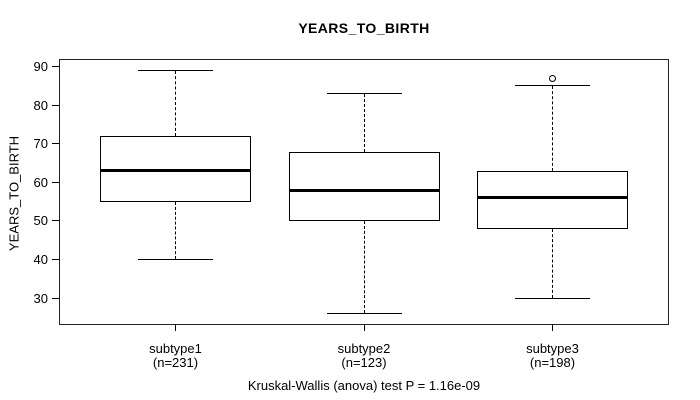 The height and width of the screenshot is (400, 700). What do you see at coordinates (364, 28) in the screenshot?
I see `chart-title: YEARS_TO_BIRTH` at bounding box center [364, 28].